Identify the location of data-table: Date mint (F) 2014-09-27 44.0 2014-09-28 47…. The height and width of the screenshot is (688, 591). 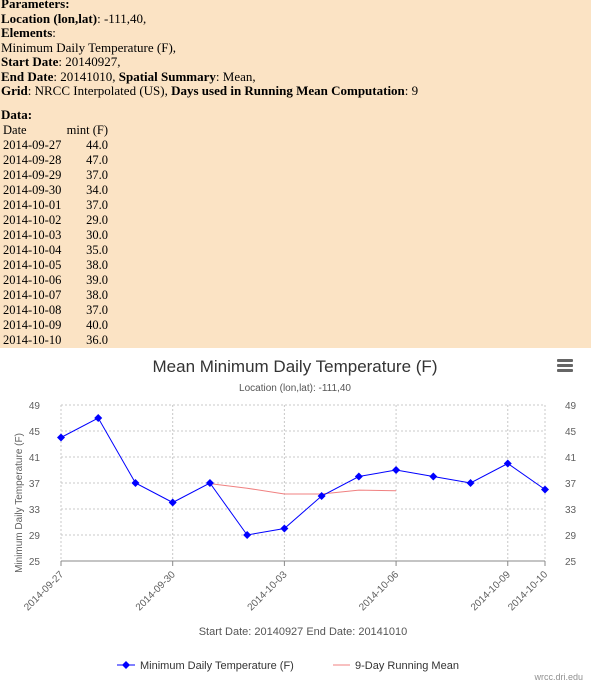
(55, 235).